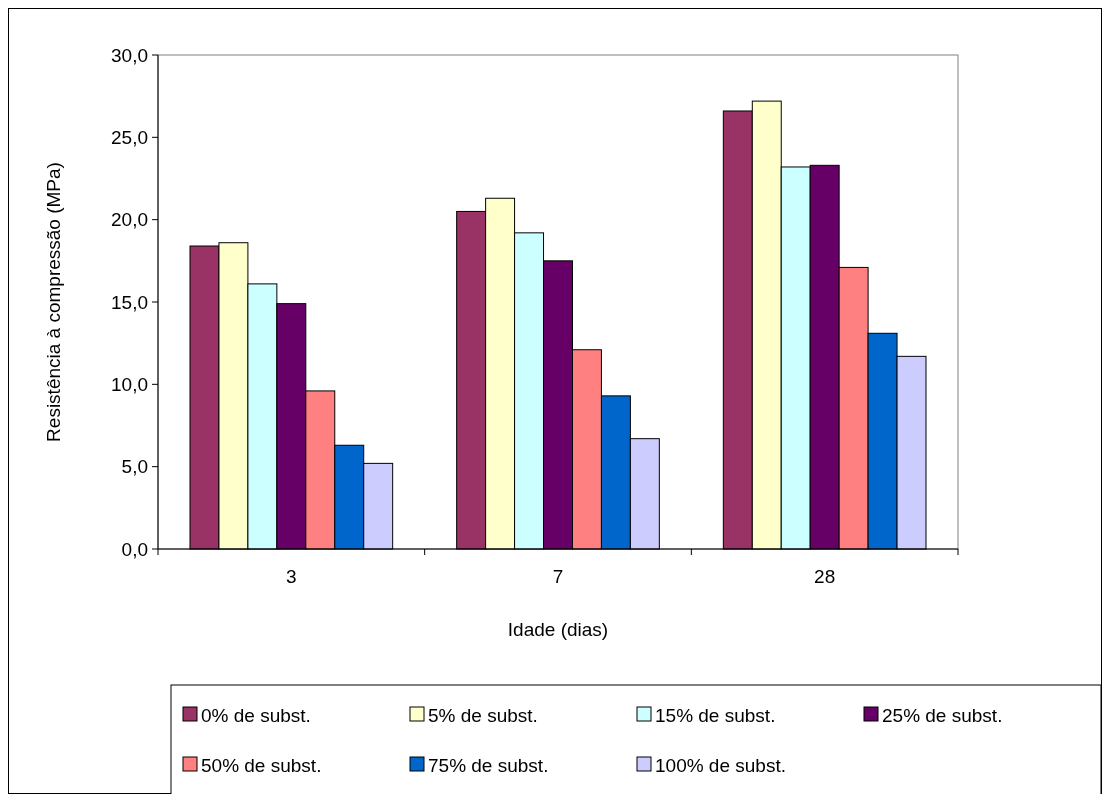  What do you see at coordinates (291, 576) in the screenshot?
I see `x-tick-label: 3` at bounding box center [291, 576].